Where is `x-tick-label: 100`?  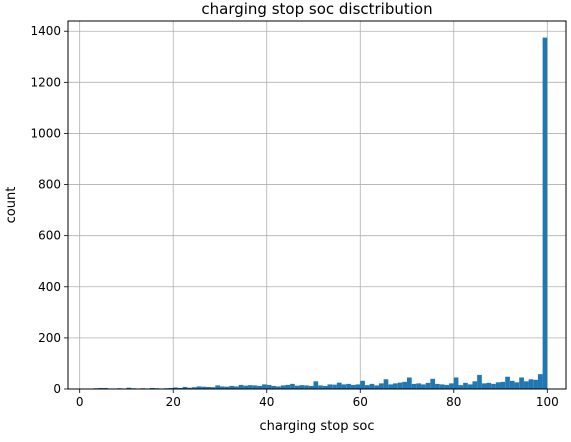
x-tick-label: 100 is located at coordinates (547, 402).